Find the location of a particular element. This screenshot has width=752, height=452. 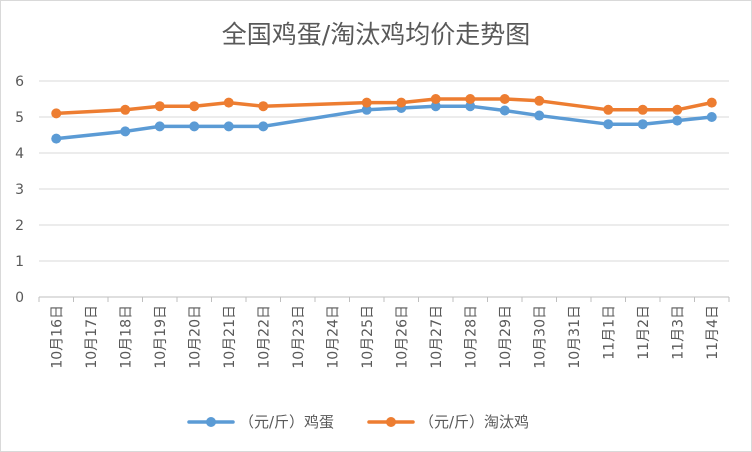

x-tick-label: 10月25日 is located at coordinates (368, 337).